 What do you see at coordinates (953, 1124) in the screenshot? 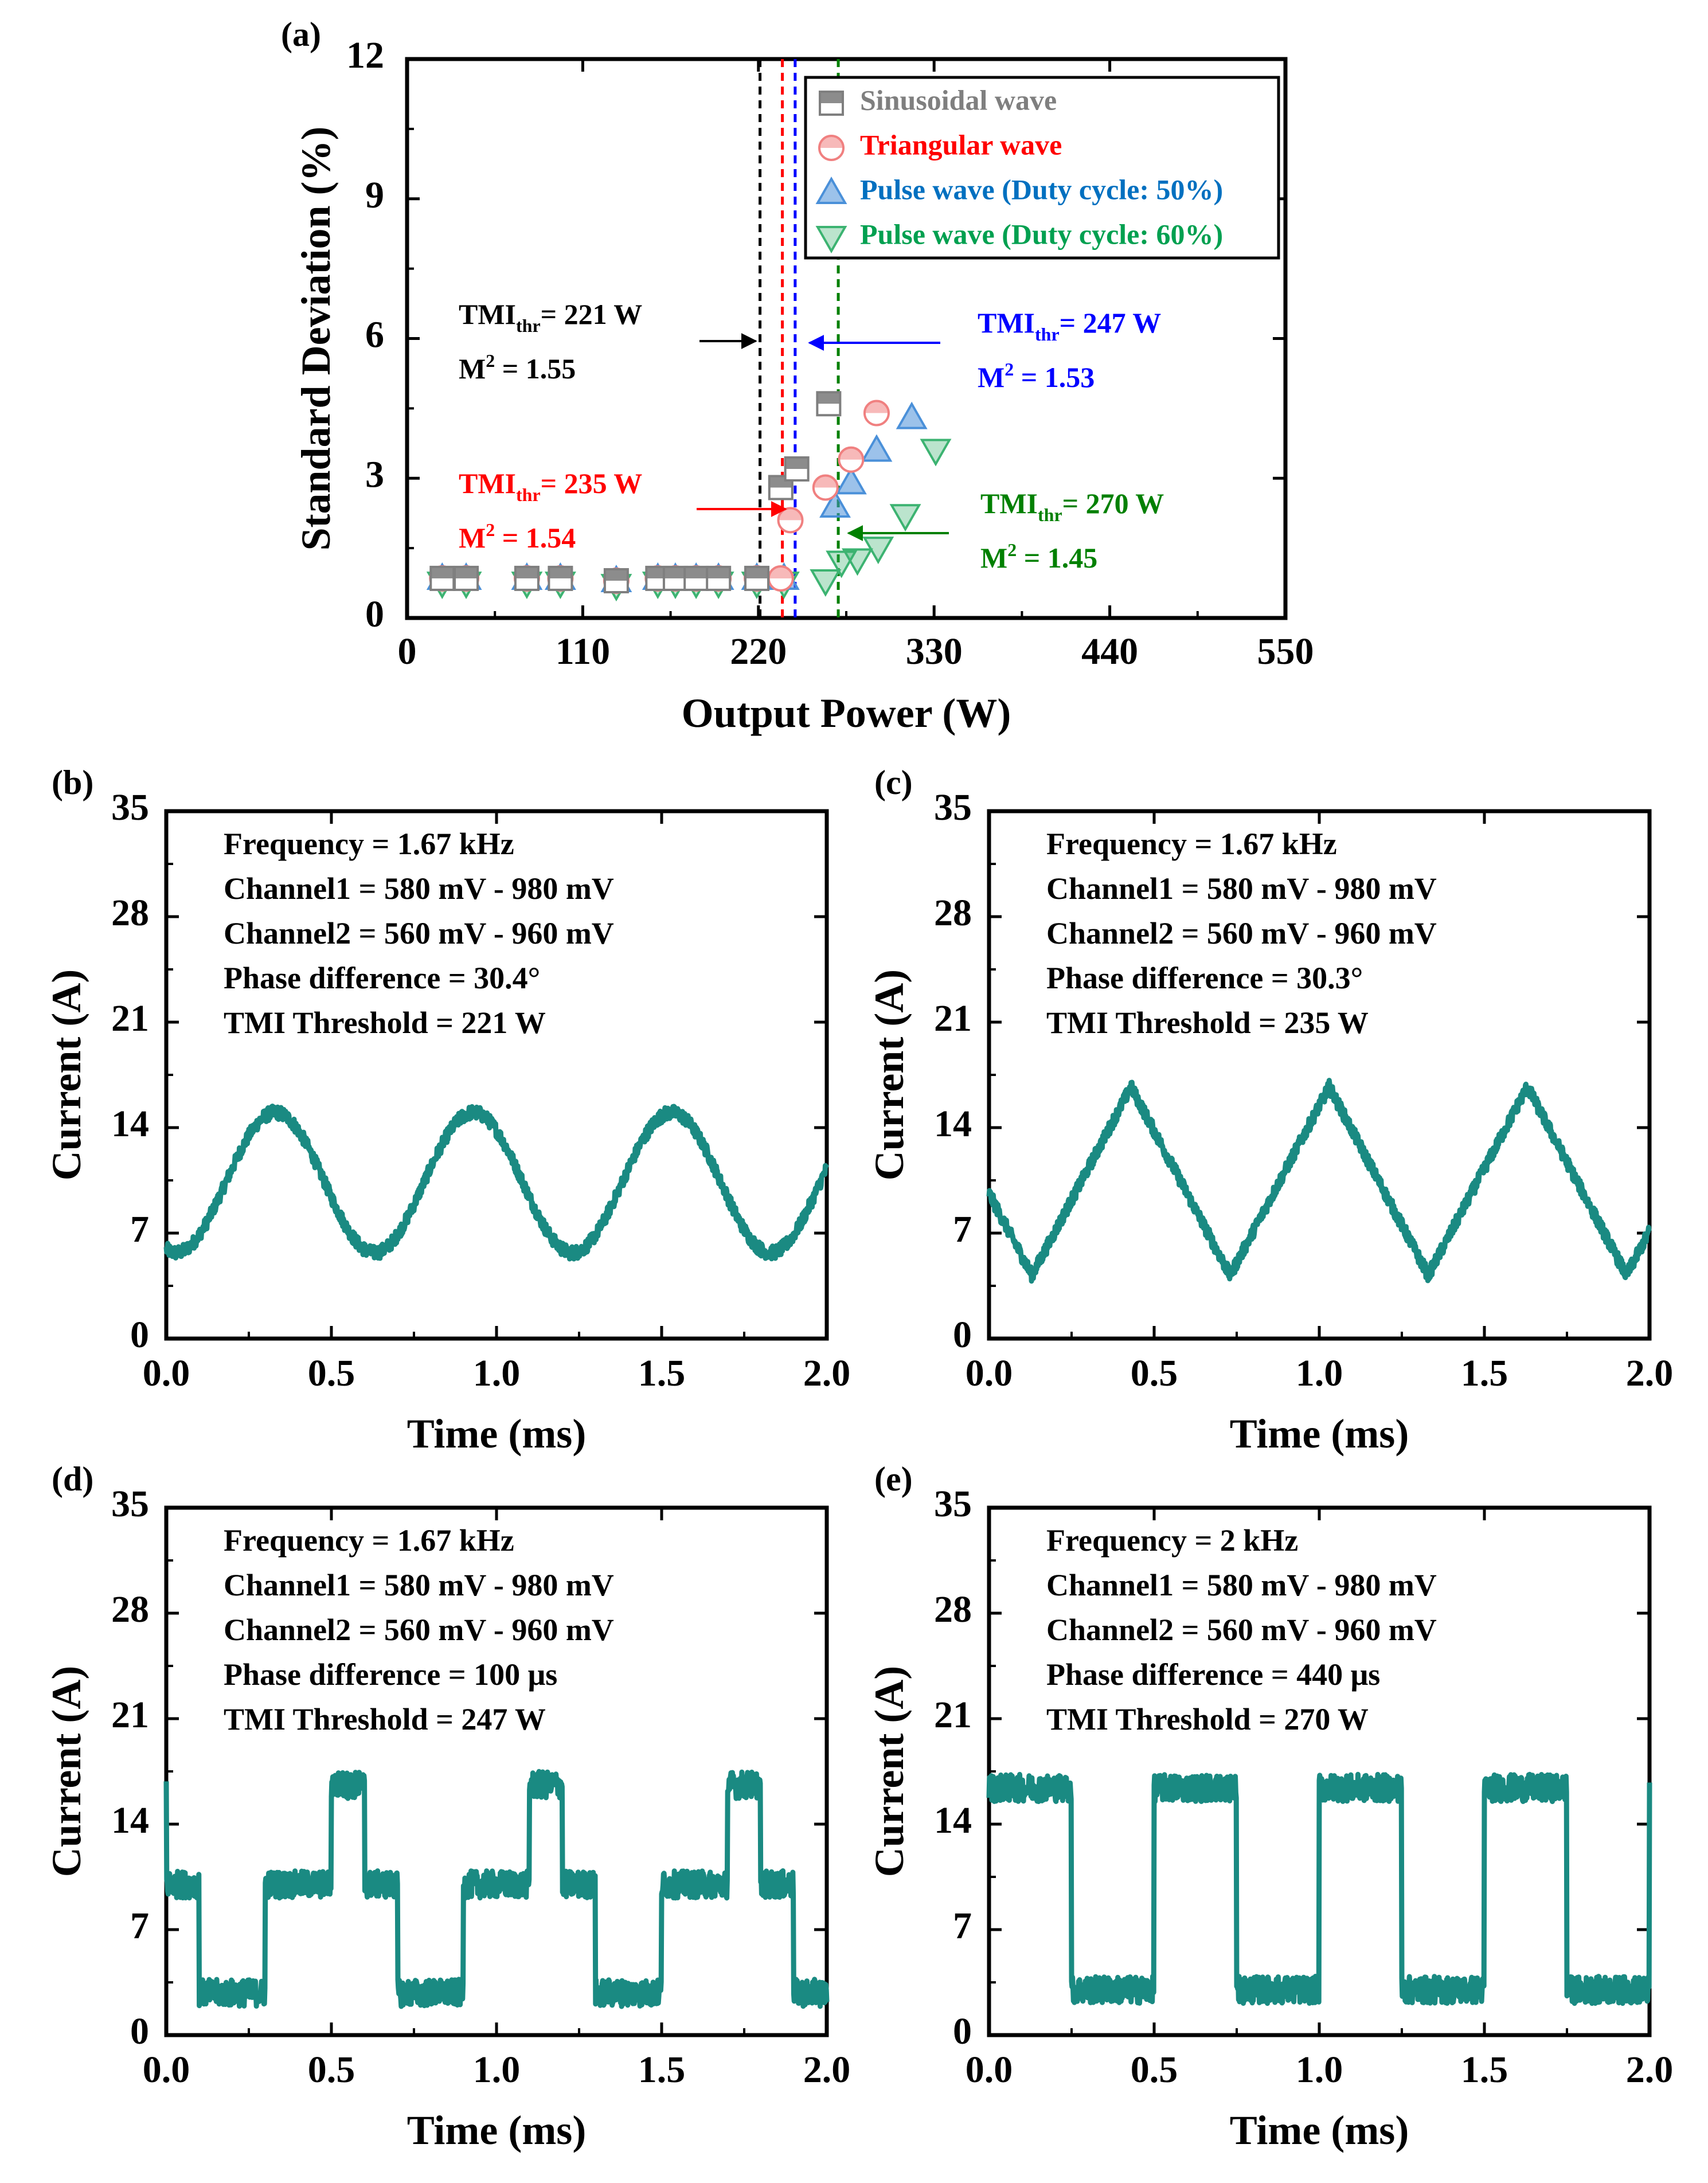
I see `panel-c-y-tick-label: 14` at bounding box center [953, 1124].